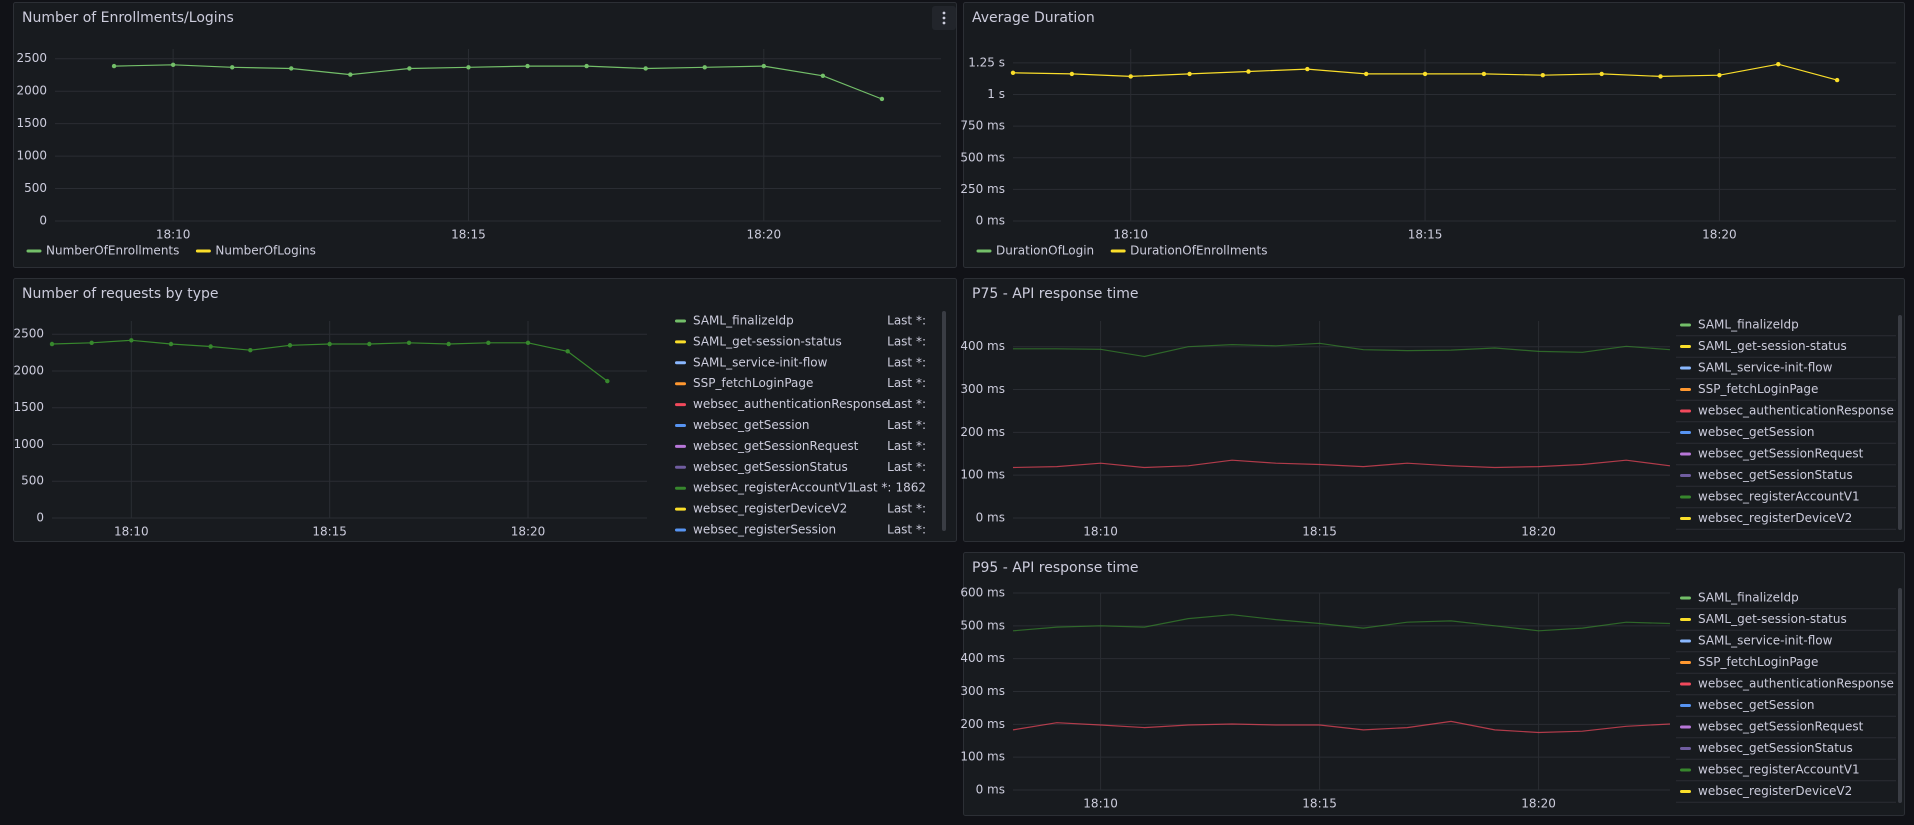 Image resolution: width=1914 pixels, height=825 pixels. I want to click on y-tick-label: 400 ms, so click(982, 658).